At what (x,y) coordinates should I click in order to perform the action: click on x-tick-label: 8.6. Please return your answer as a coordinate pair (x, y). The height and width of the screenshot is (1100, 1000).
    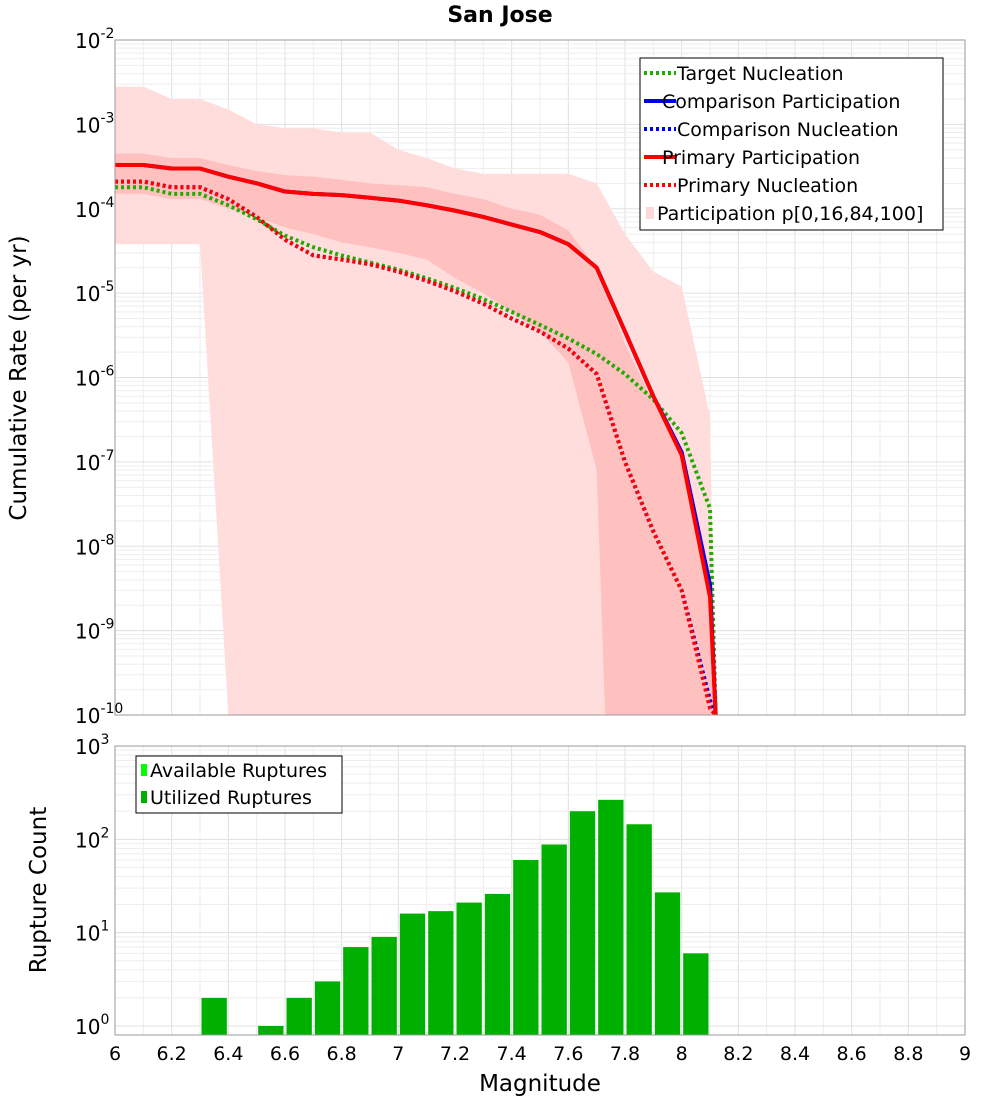
    Looking at the image, I should click on (852, 1054).